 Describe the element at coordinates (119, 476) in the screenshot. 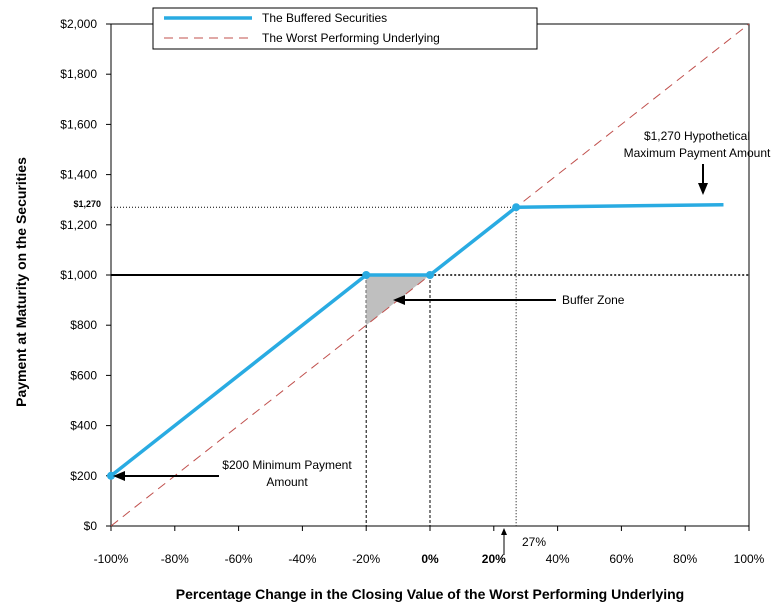

I see `min-payment-arrowhead` at that location.